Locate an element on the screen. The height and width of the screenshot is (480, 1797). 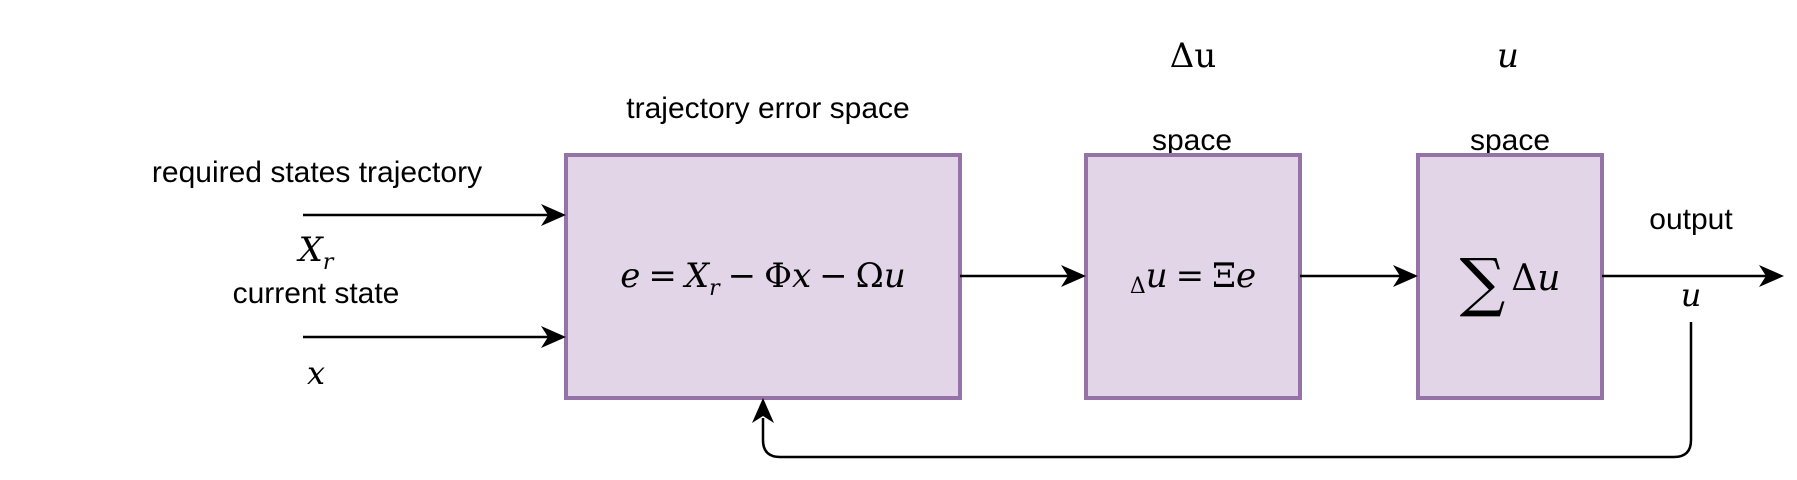
error-space-title: trajectory error space is located at coordinates (767, 108).